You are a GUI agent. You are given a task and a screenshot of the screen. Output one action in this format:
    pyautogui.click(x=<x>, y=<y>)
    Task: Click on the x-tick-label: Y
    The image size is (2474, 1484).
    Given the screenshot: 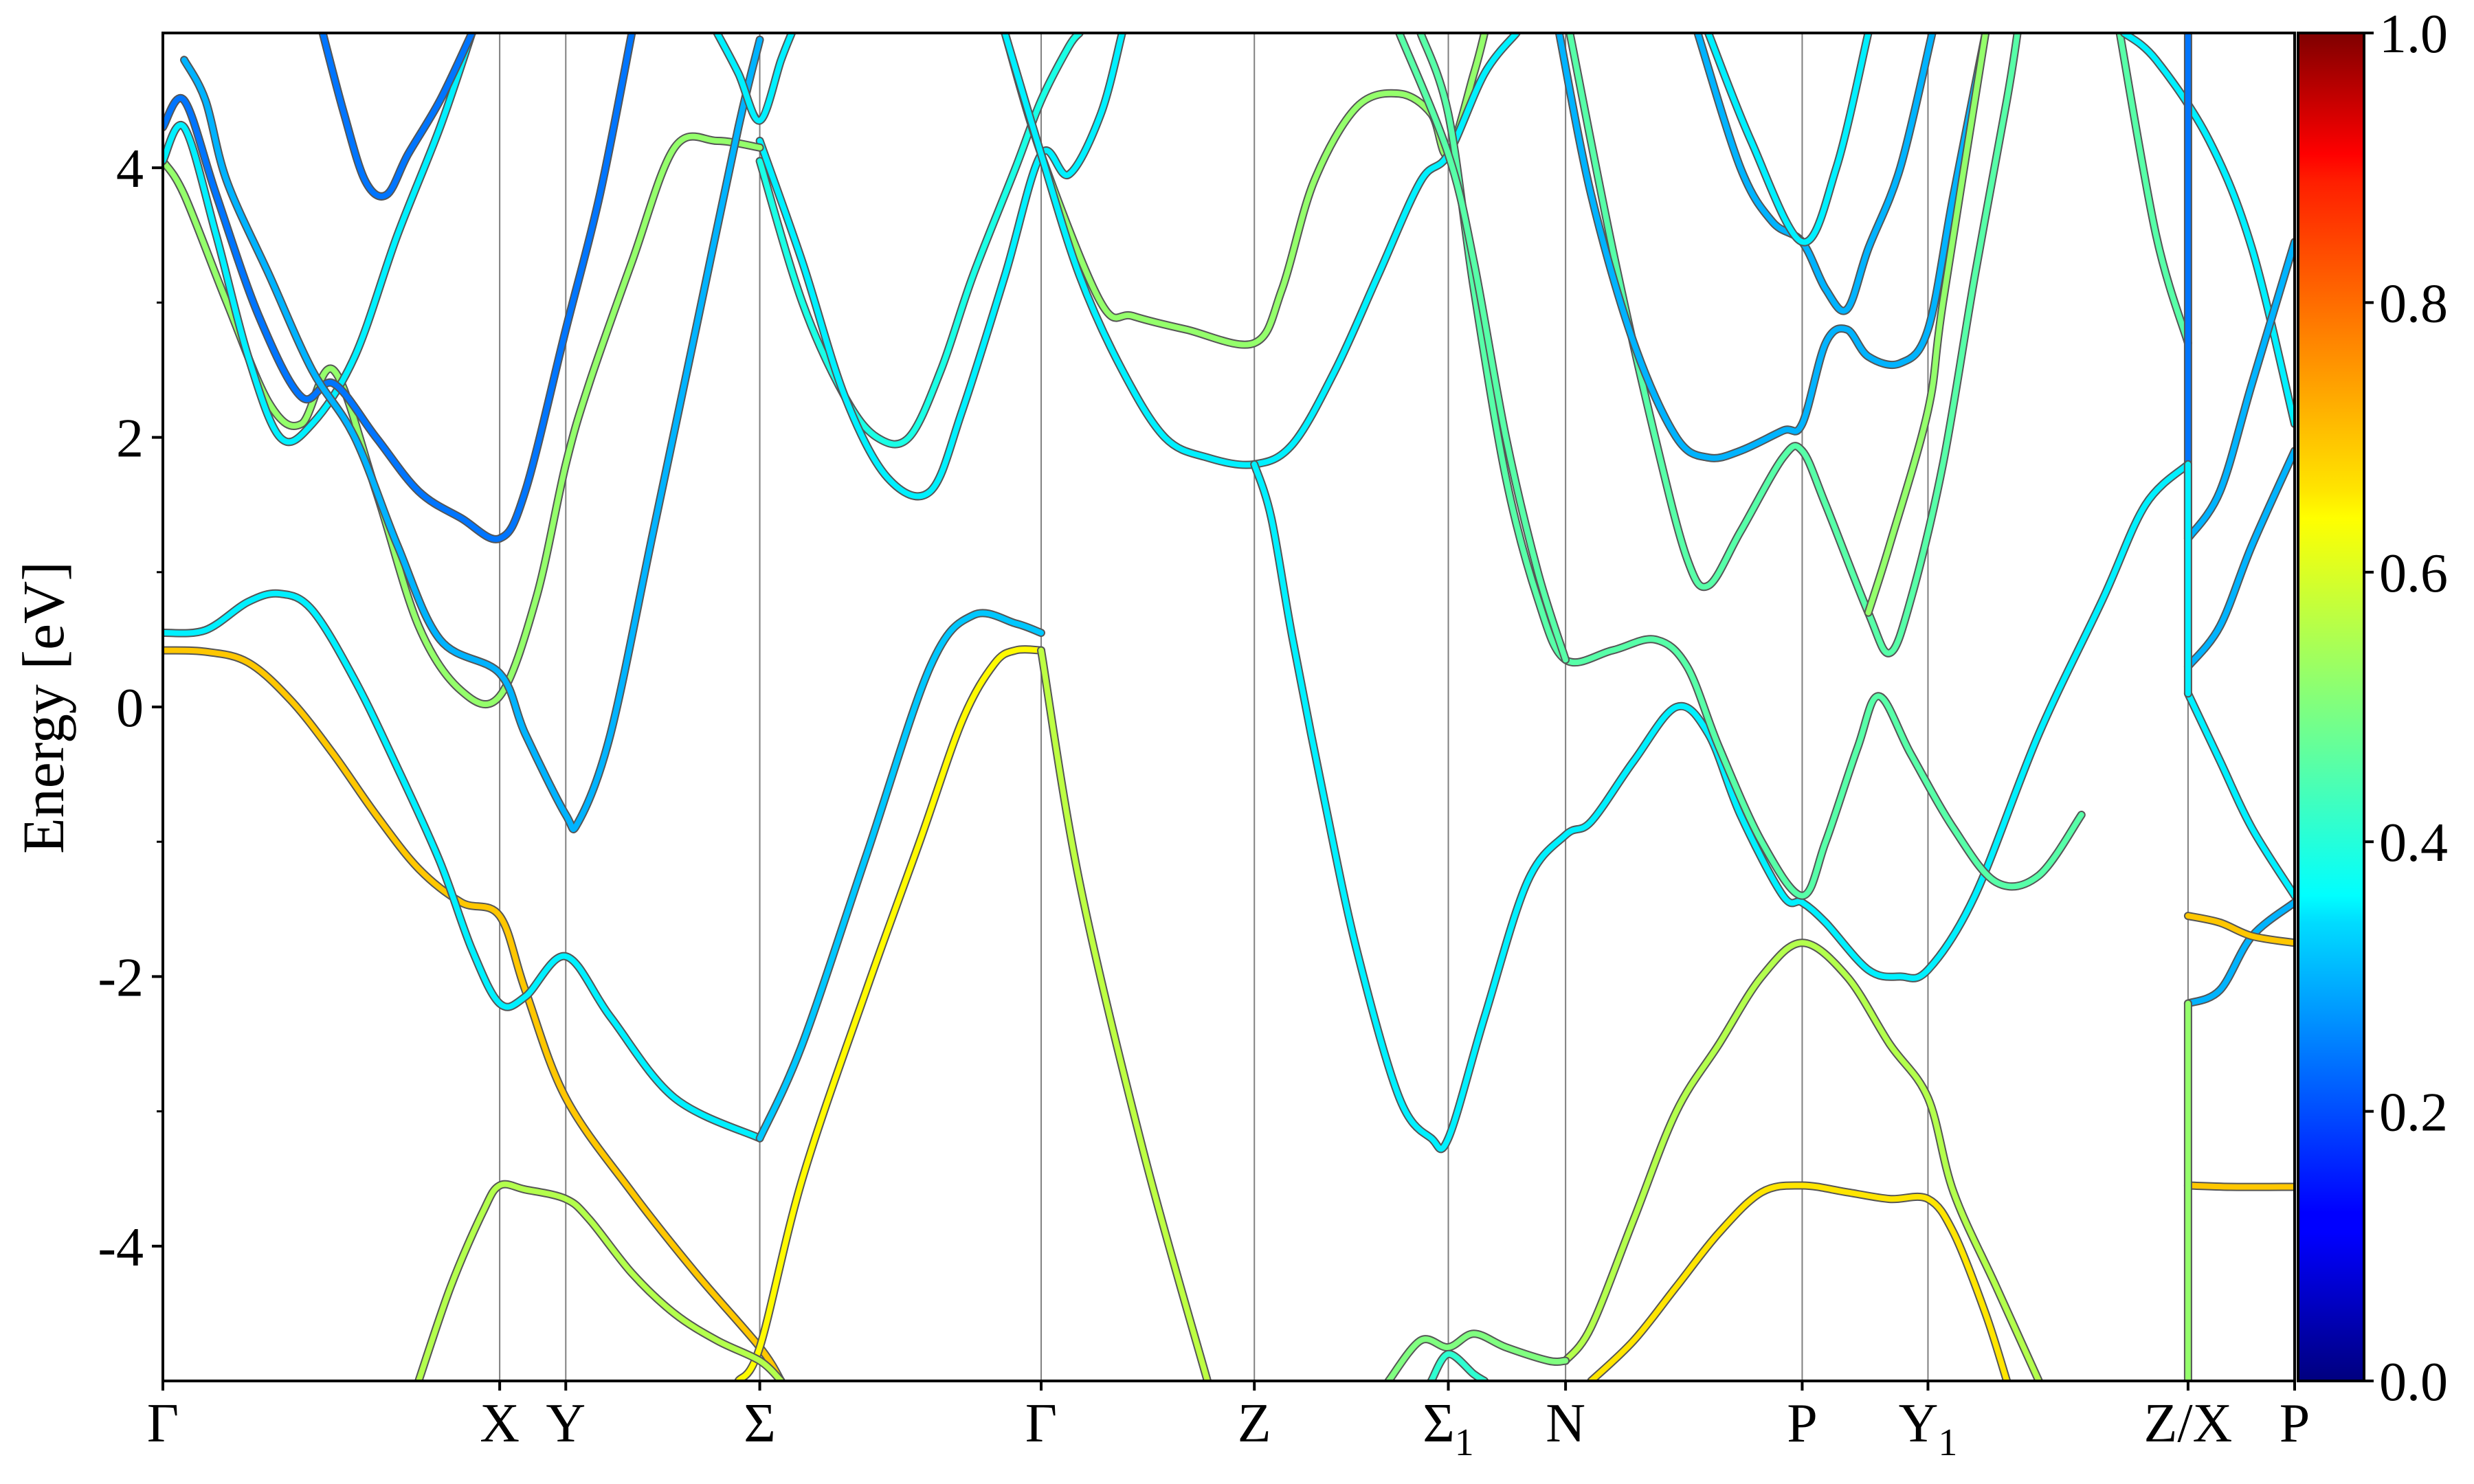 What is the action you would take?
    pyautogui.click(x=566, y=1423)
    